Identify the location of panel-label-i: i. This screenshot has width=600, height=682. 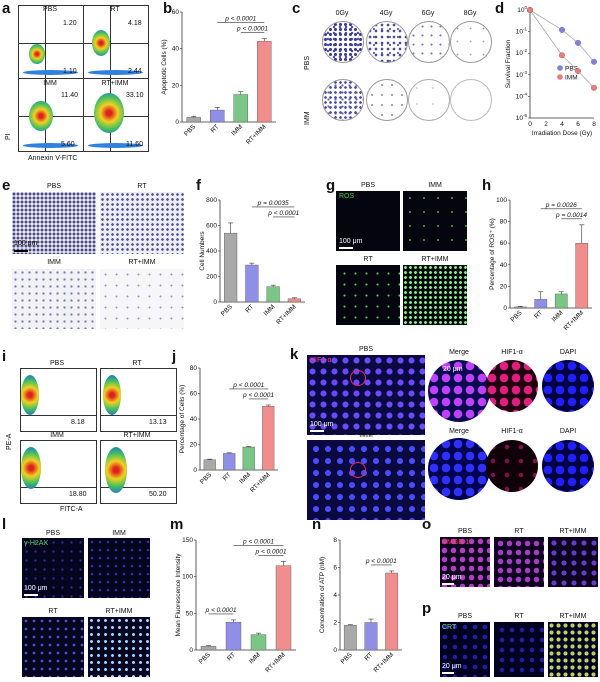
(4, 356).